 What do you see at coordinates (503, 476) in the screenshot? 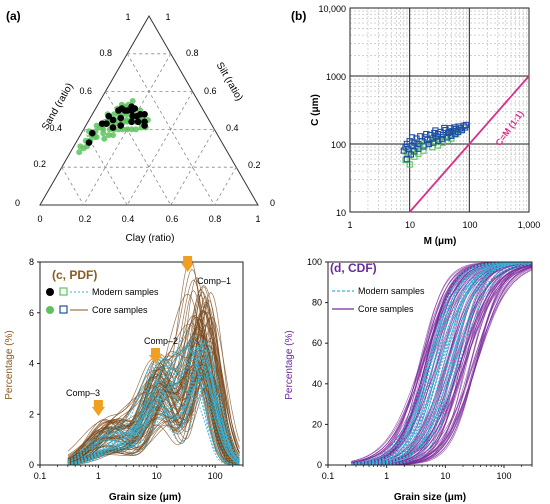
I see `cdf-x-tick-label: 100` at bounding box center [503, 476].